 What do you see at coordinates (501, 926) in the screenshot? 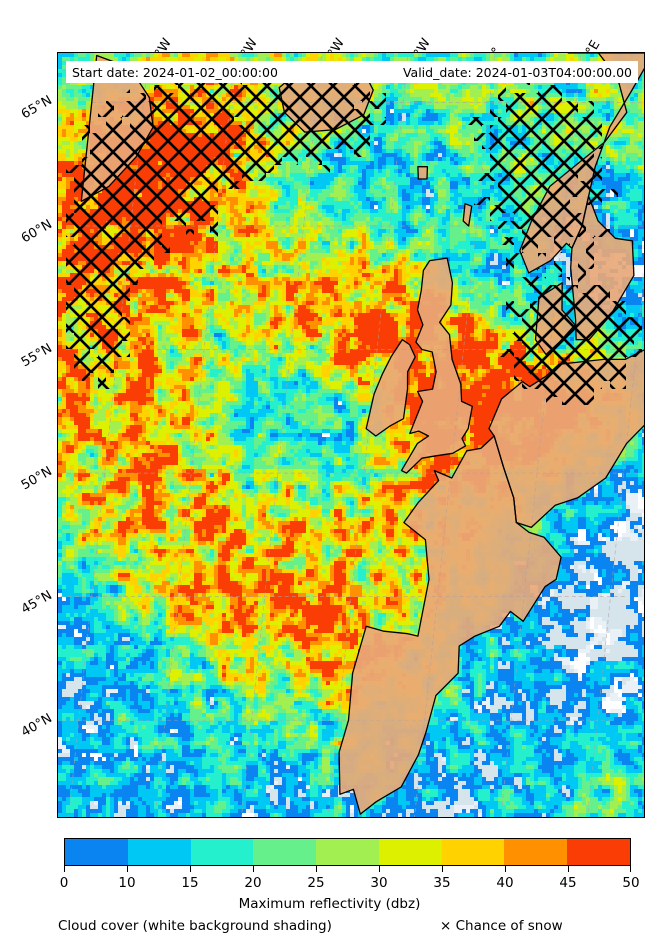
I see `snow-caption: × Chance of snow` at bounding box center [501, 926].